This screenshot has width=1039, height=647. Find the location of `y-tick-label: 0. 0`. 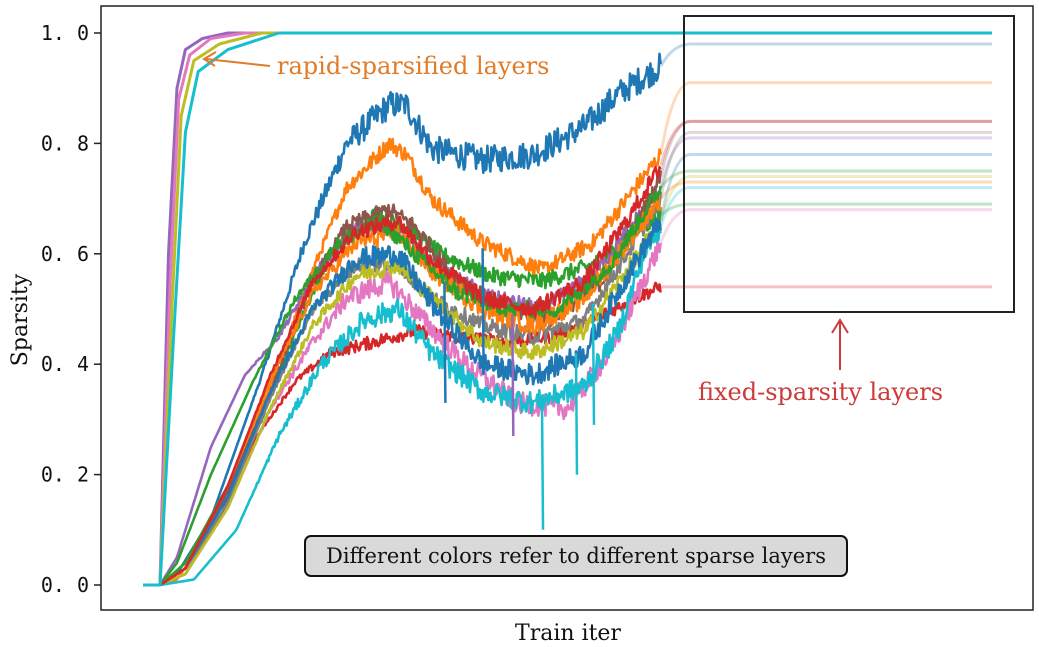

y-tick-label: 0. 0 is located at coordinates (65, 585).